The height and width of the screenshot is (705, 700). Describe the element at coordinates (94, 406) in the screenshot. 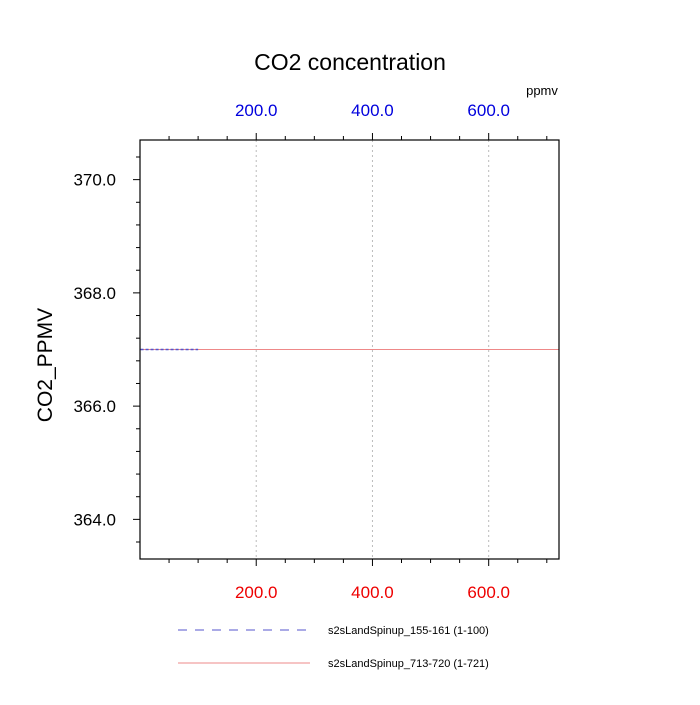

I see `y-tick-label: 366.0` at that location.